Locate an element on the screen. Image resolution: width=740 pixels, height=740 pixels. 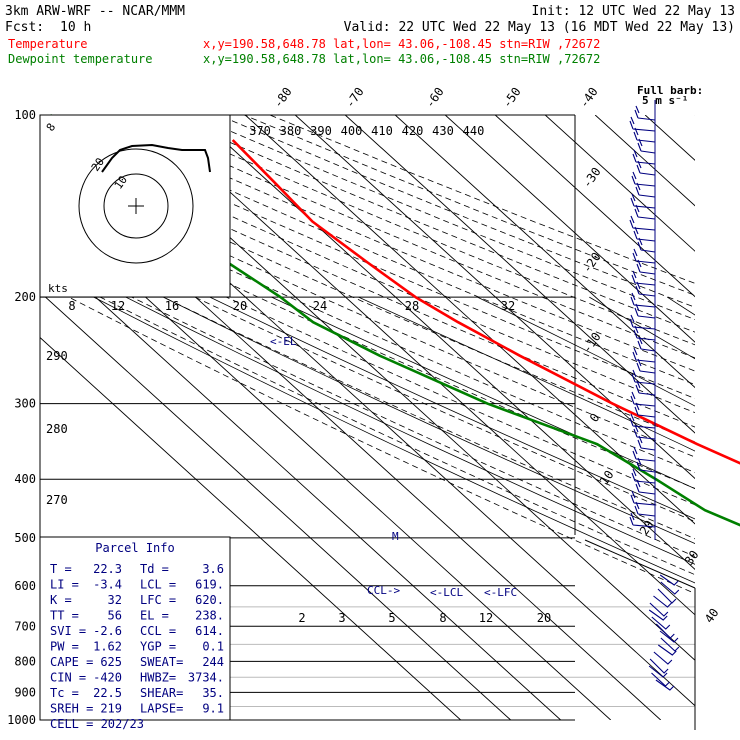
theta-label: 390 is located at coordinates (321, 131).